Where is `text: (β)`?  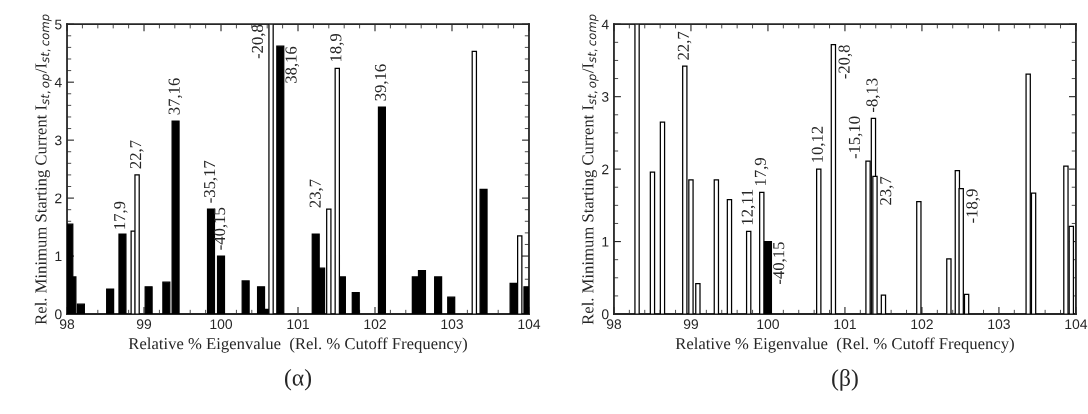
text: (β) is located at coordinates (845, 380).